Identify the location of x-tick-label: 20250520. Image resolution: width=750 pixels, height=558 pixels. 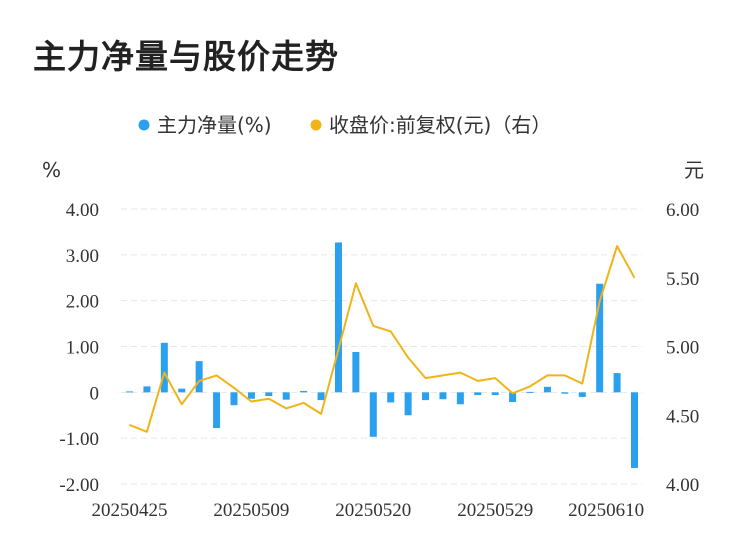
(373, 510).